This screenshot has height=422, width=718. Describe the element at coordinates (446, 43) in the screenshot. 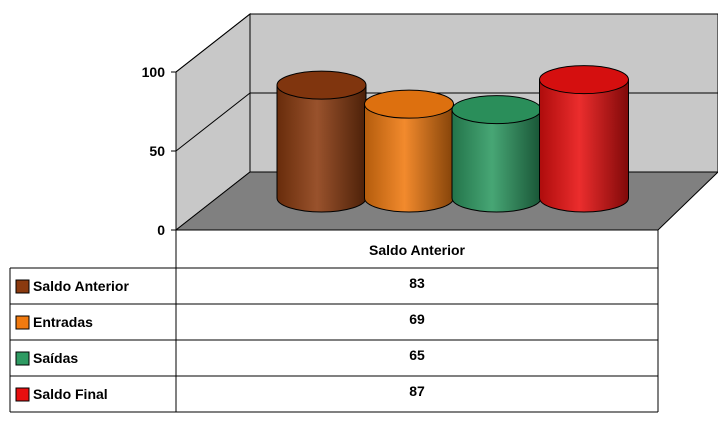

I see `gridline` at that location.